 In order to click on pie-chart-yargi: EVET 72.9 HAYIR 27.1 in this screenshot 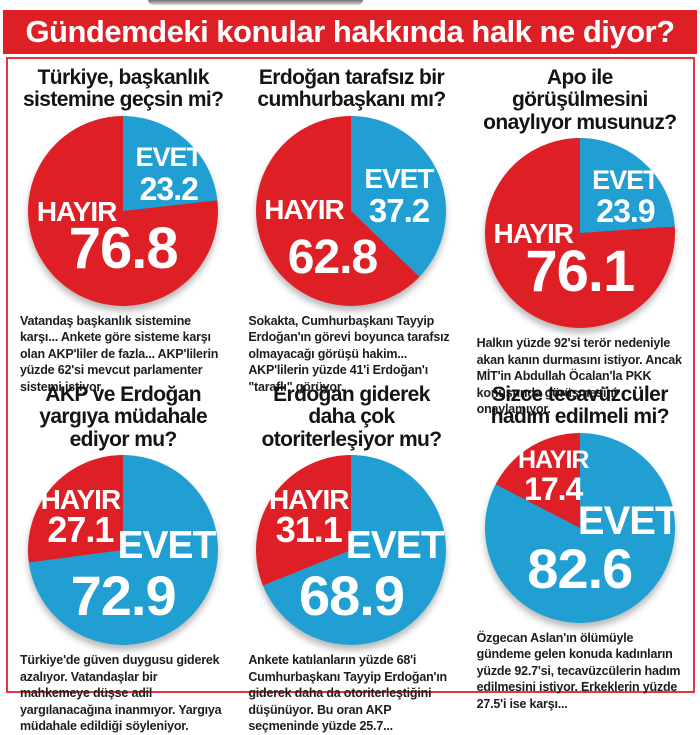, I will do `click(123, 550)`.